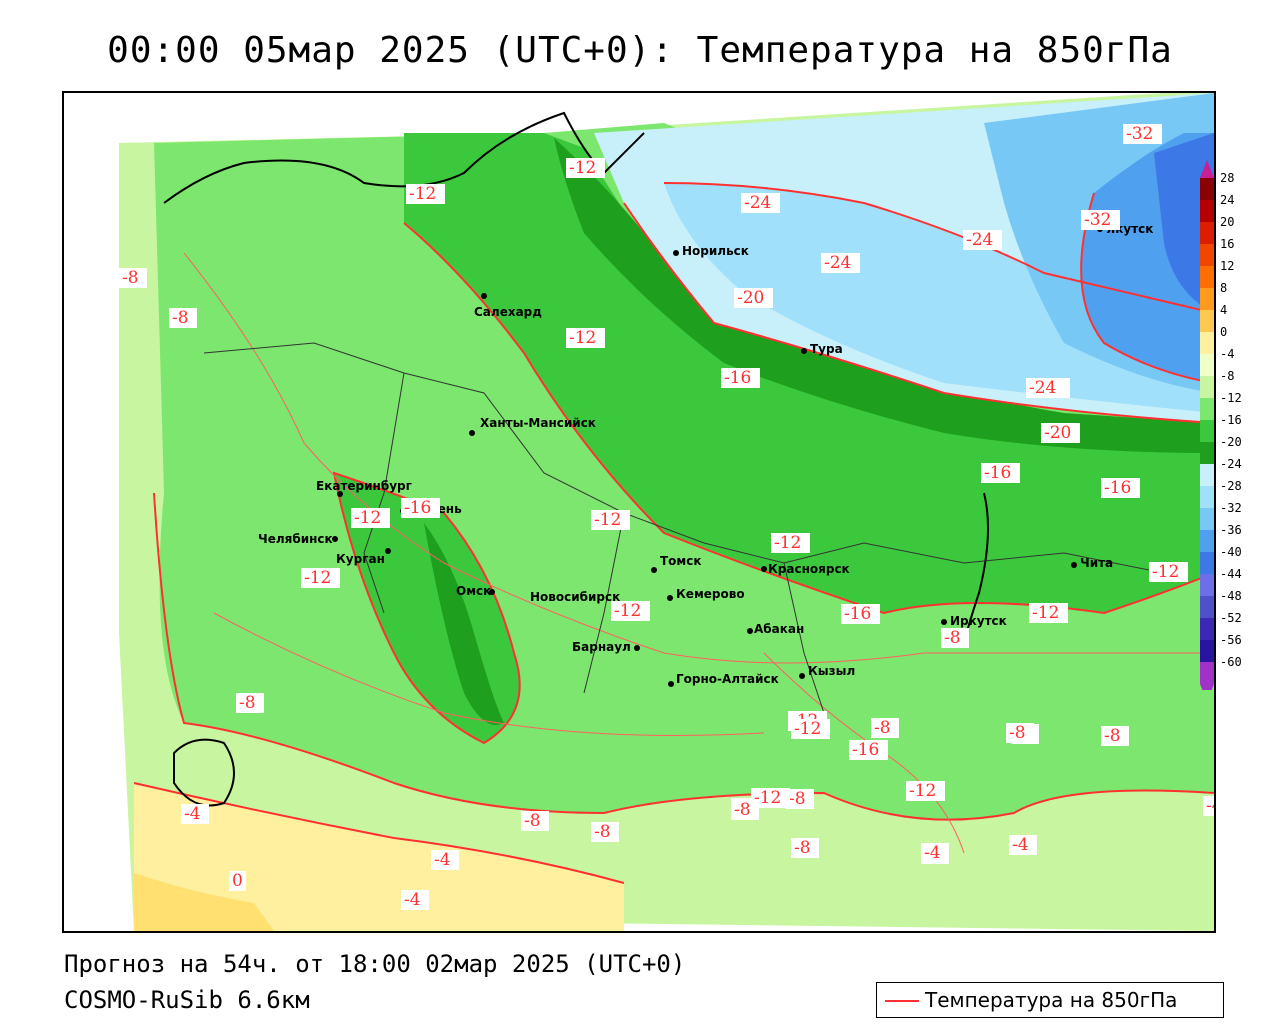 Image resolution: width=1280 pixels, height=1024 pixels. What do you see at coordinates (1227, 244) in the screenshot?
I see `colorbar-tick-label: 16` at bounding box center [1227, 244].